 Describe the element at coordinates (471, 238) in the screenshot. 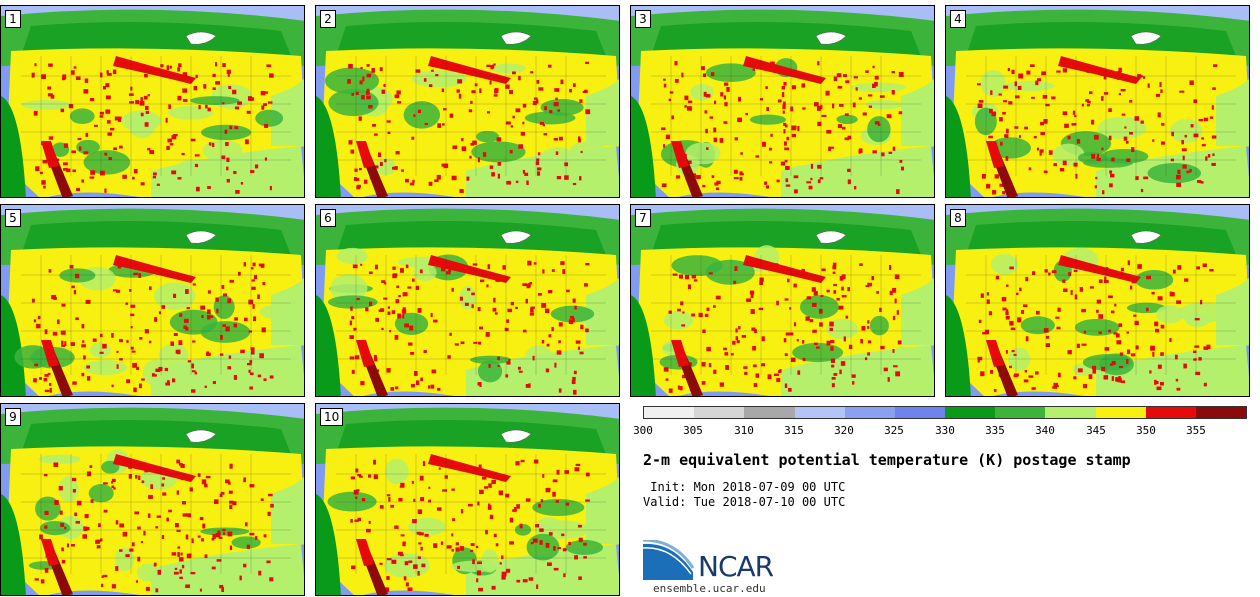

I see `canada-dark-region` at that location.